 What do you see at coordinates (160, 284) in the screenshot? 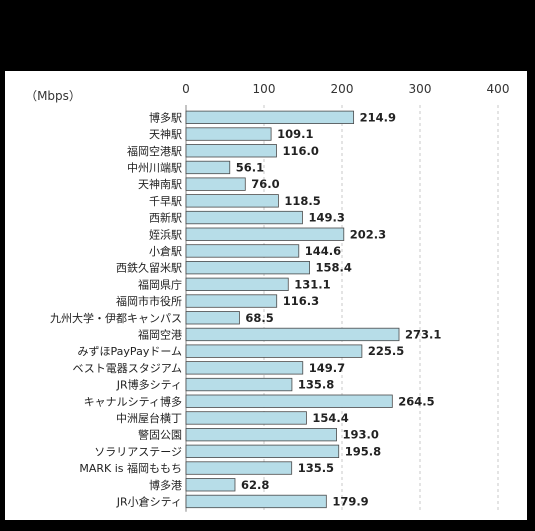
I see `category-label: 福岡県庁` at bounding box center [160, 284].